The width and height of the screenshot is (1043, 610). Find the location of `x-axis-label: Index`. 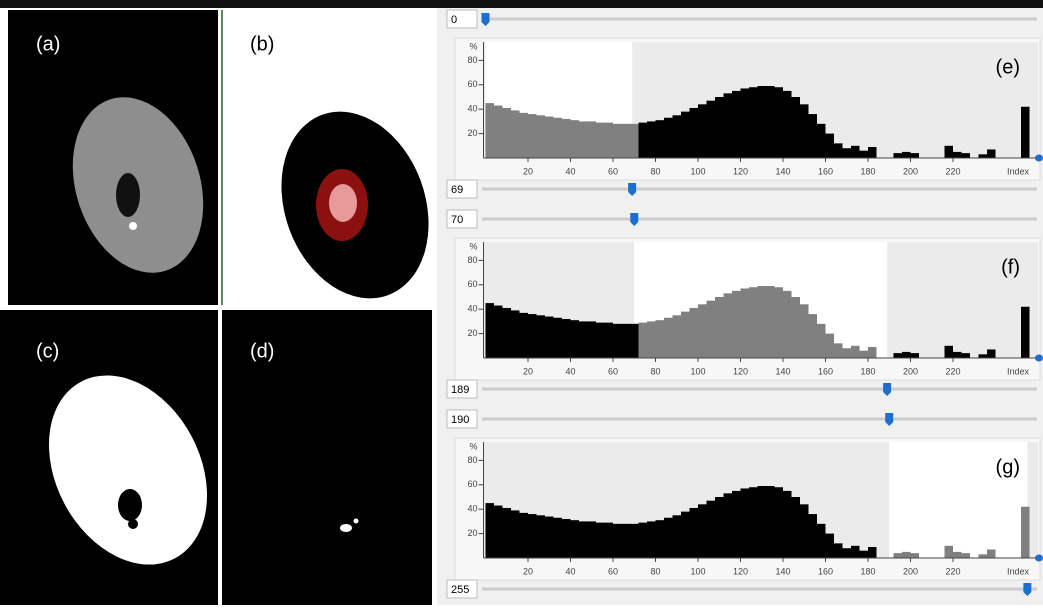

x-axis-label: Index is located at coordinates (1018, 371).